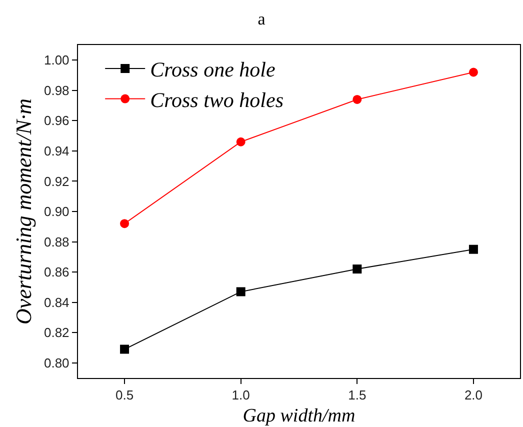 This screenshot has height=427, width=523. Describe the element at coordinates (57, 242) in the screenshot. I see `y-tick-label: 0.88` at that location.